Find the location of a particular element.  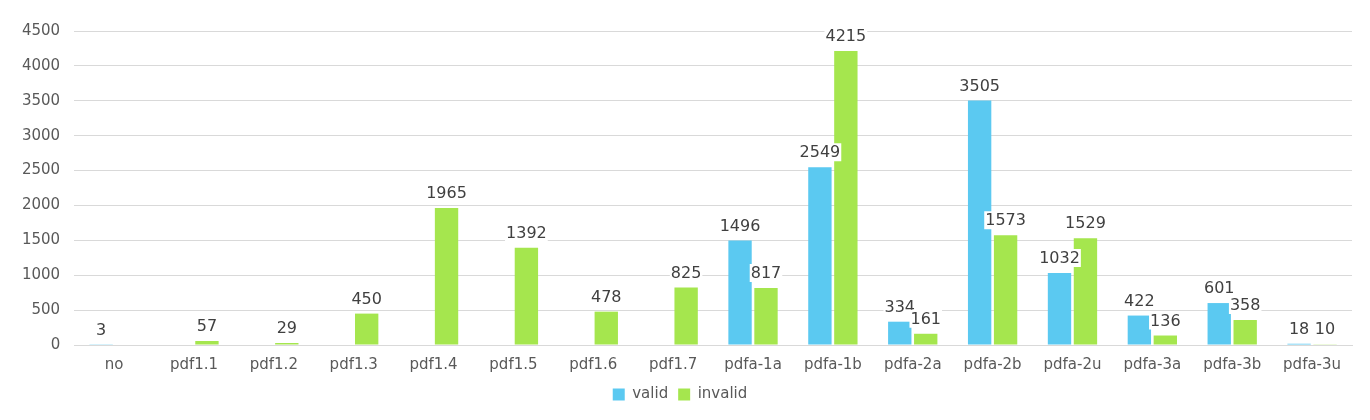

legend-label: valid is located at coordinates (650, 393).